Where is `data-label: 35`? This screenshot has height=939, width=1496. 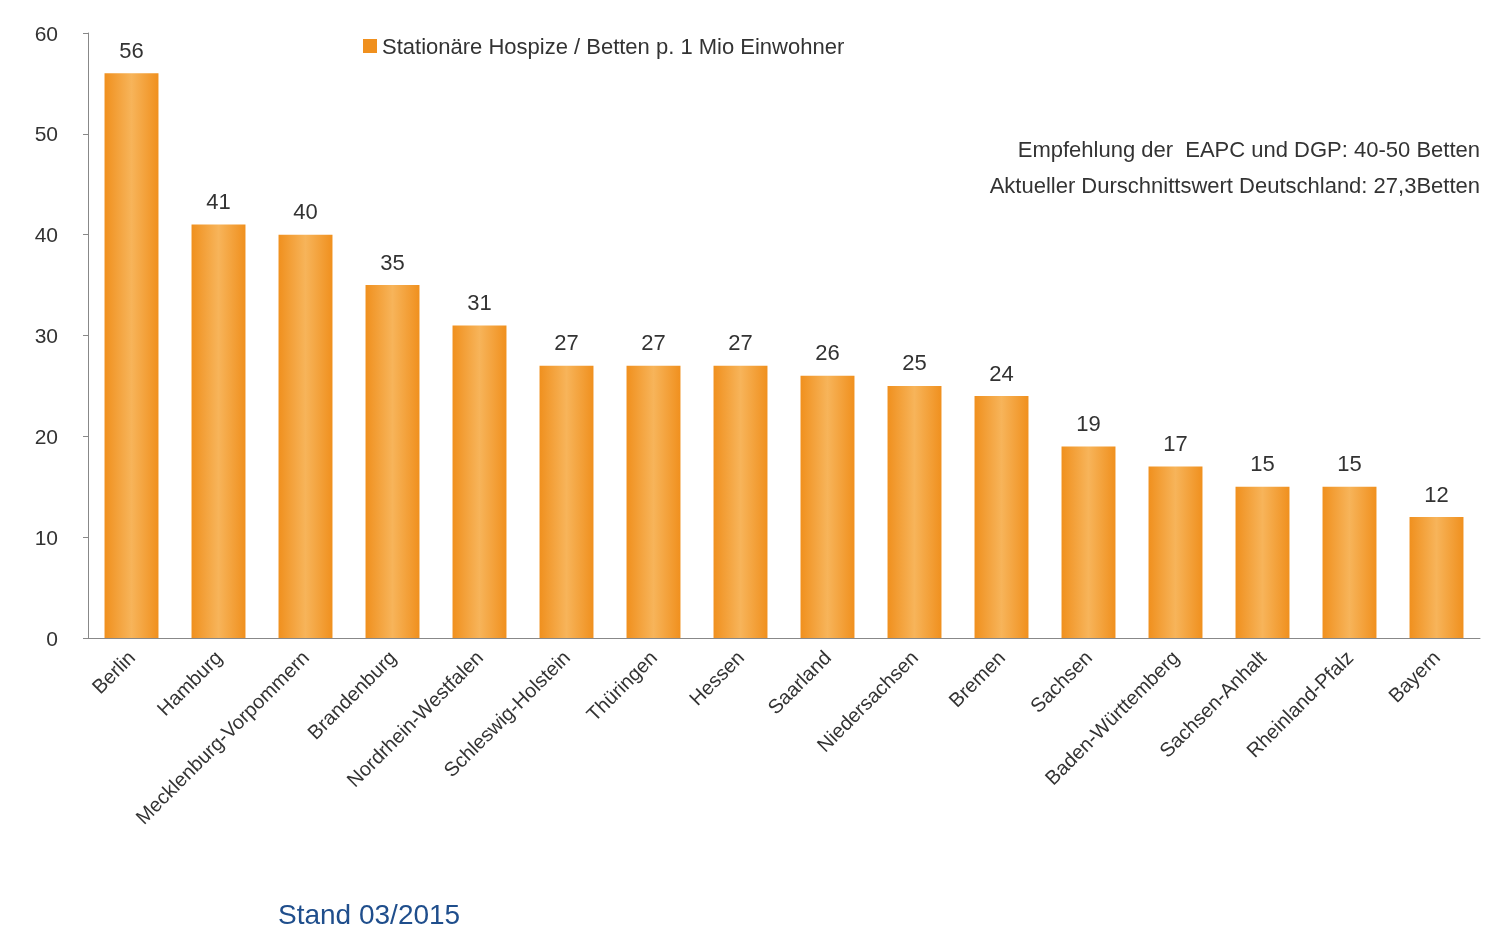
data-label: 35 is located at coordinates (392, 262).